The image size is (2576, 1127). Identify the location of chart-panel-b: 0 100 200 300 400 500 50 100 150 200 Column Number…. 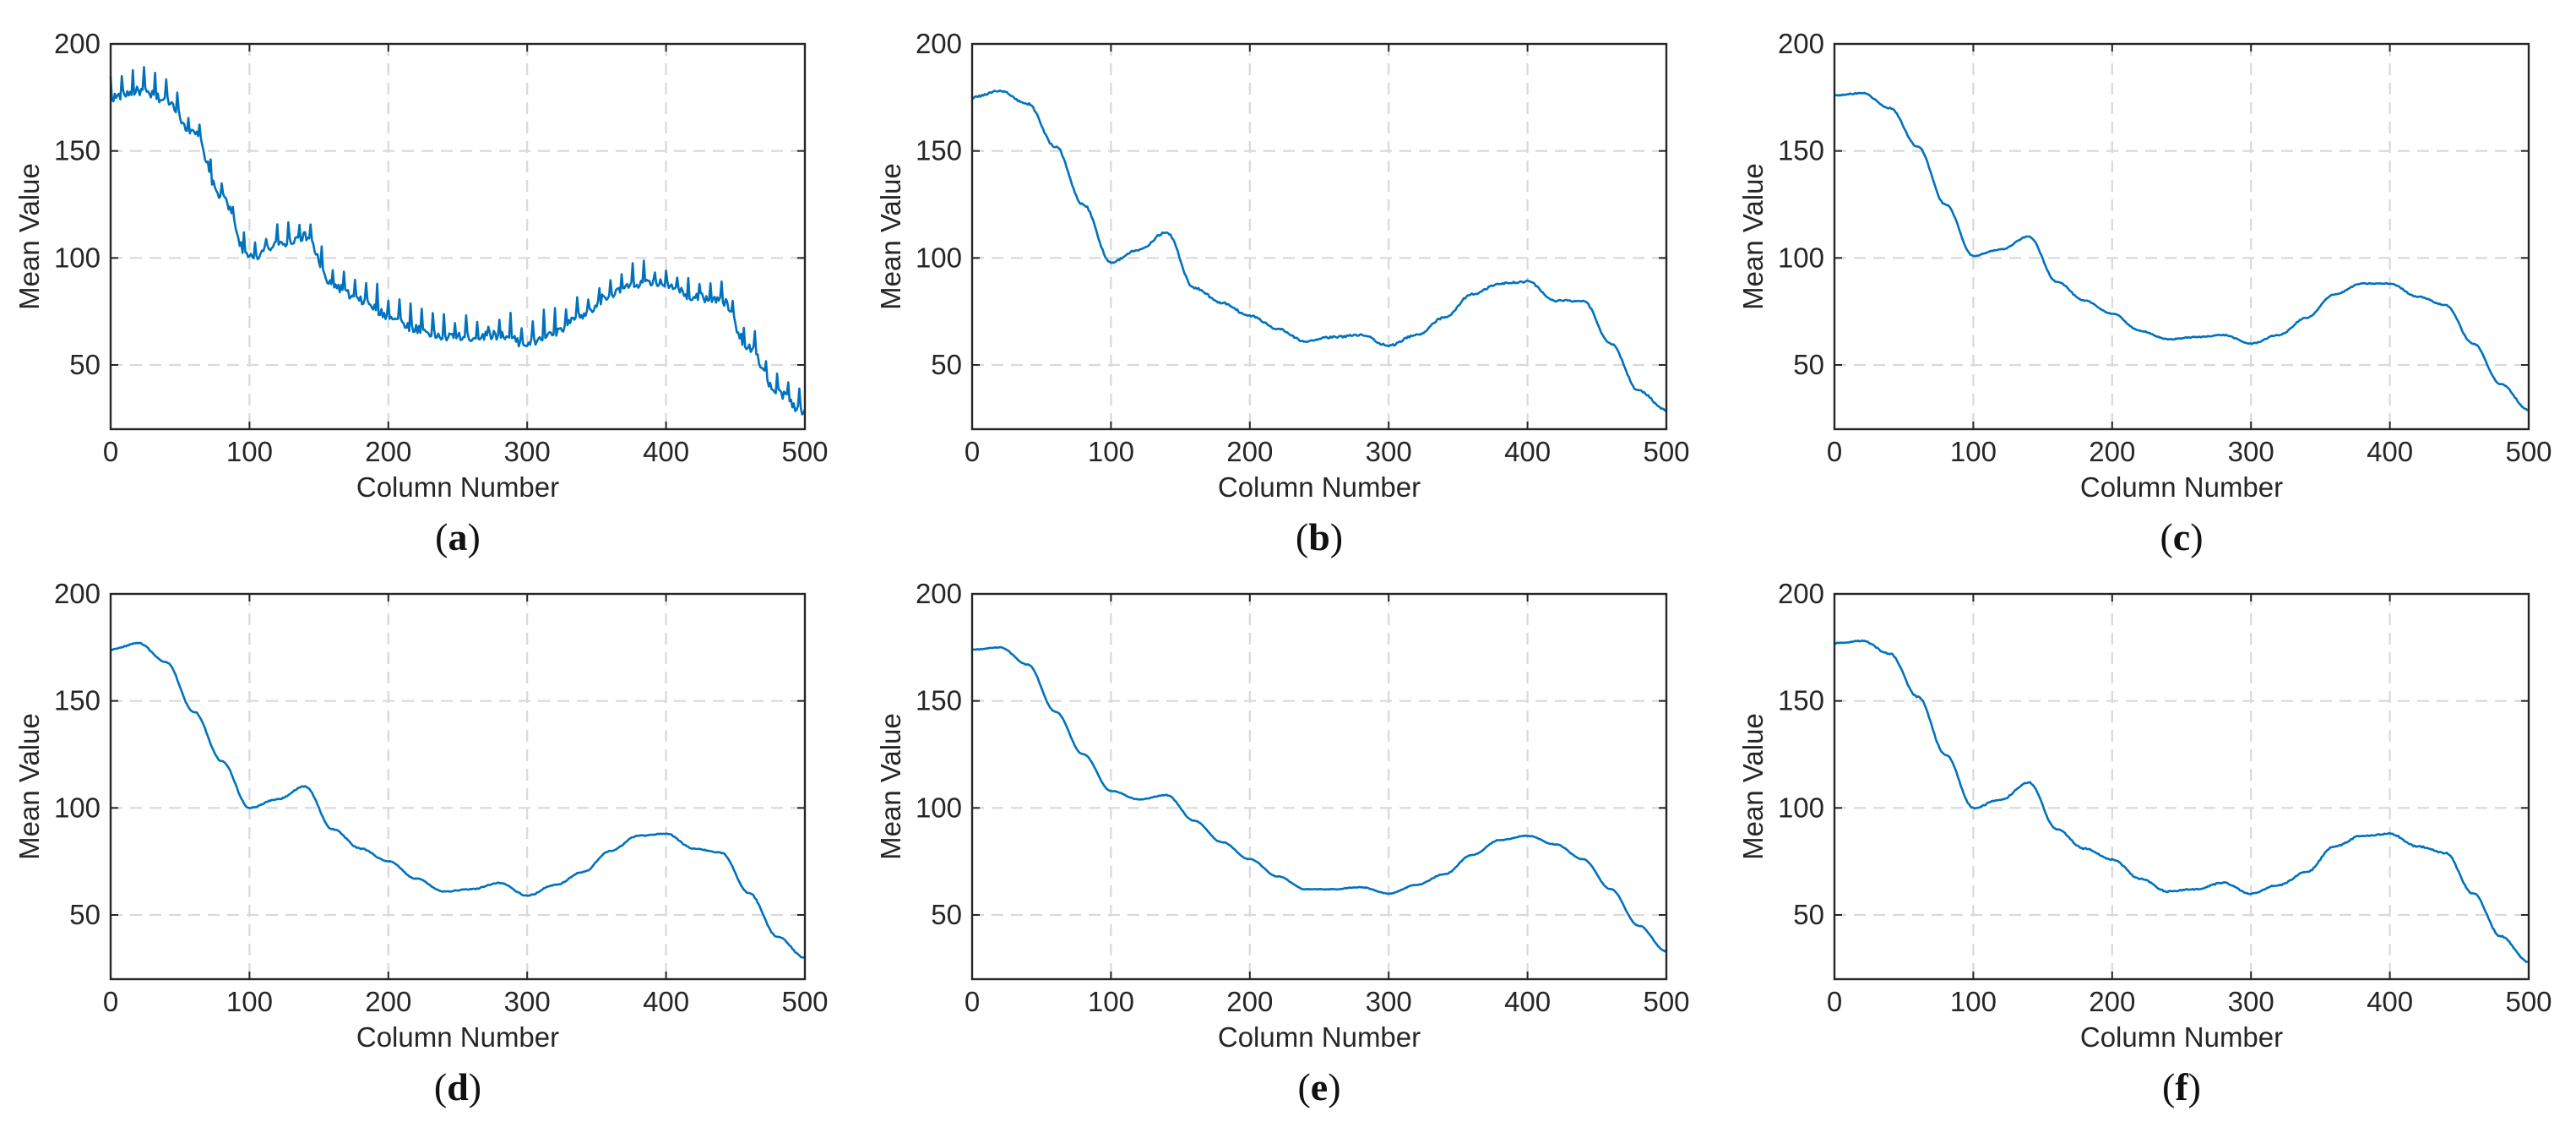
(1282, 293).